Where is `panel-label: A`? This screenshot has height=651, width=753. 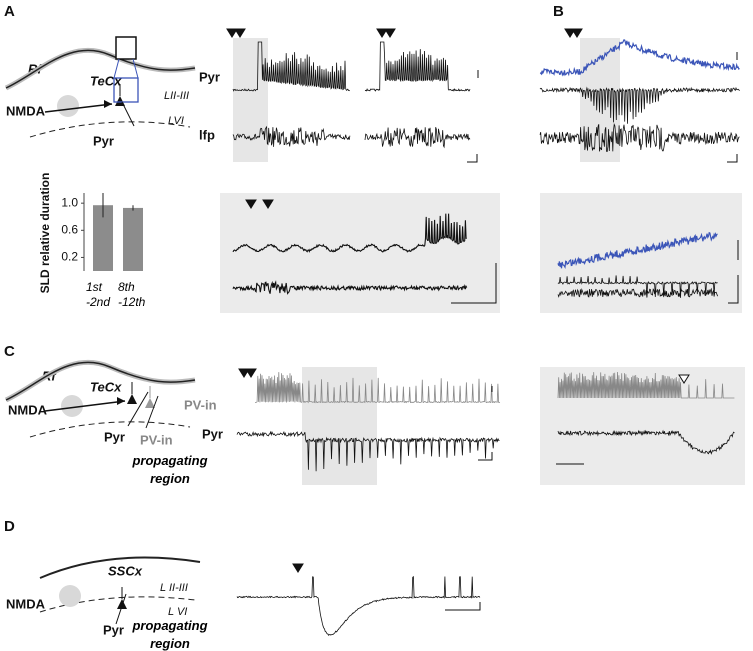 panel-label: A is located at coordinates (9, 11).